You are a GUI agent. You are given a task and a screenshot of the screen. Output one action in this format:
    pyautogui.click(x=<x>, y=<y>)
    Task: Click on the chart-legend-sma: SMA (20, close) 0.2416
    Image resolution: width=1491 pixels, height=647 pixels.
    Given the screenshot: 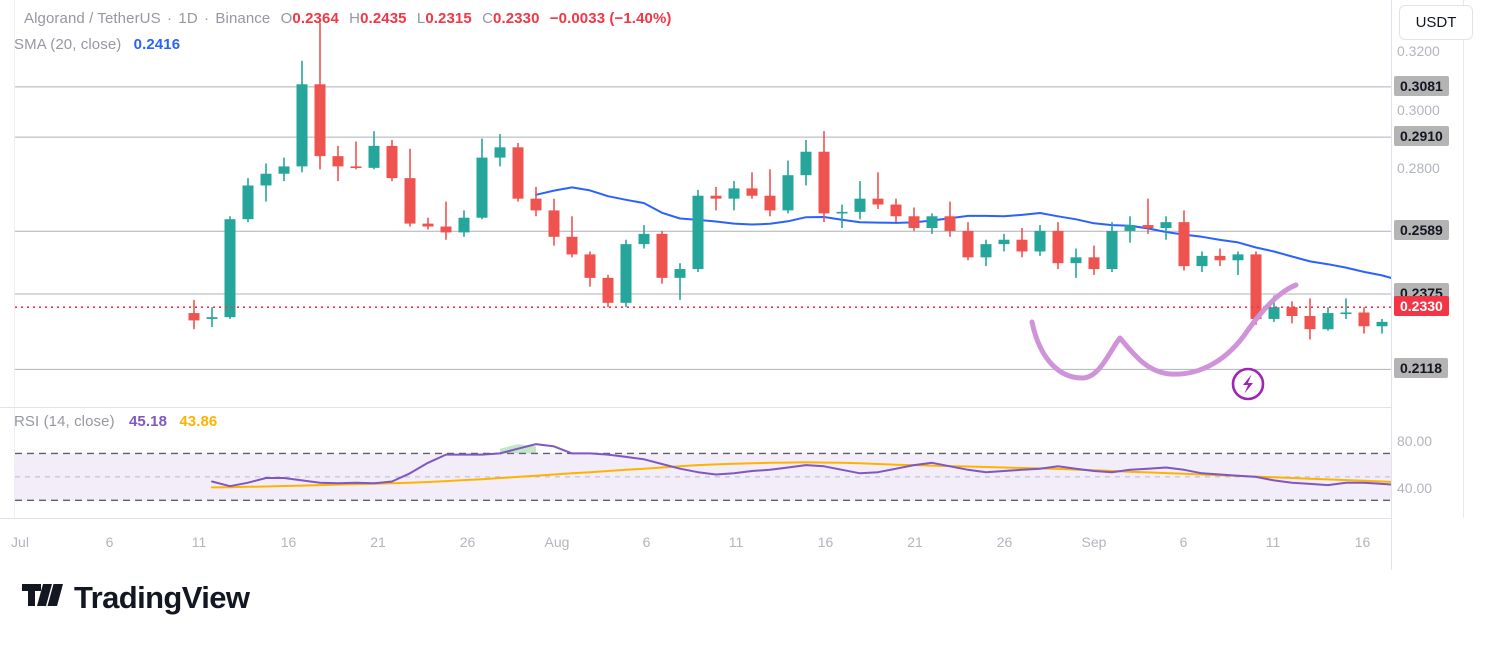 What is the action you would take?
    pyautogui.click(x=97, y=44)
    